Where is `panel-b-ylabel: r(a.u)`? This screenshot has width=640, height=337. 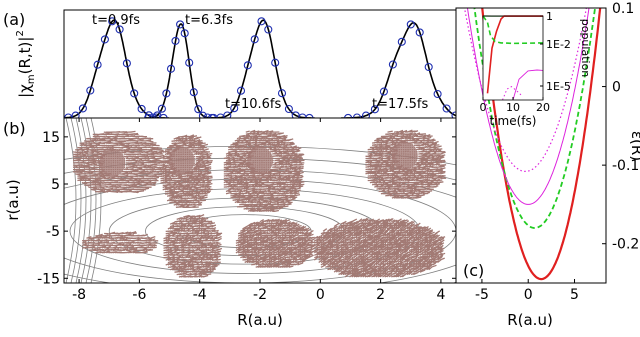 panel-b-ylabel: r(a.u) is located at coordinates (13, 199).